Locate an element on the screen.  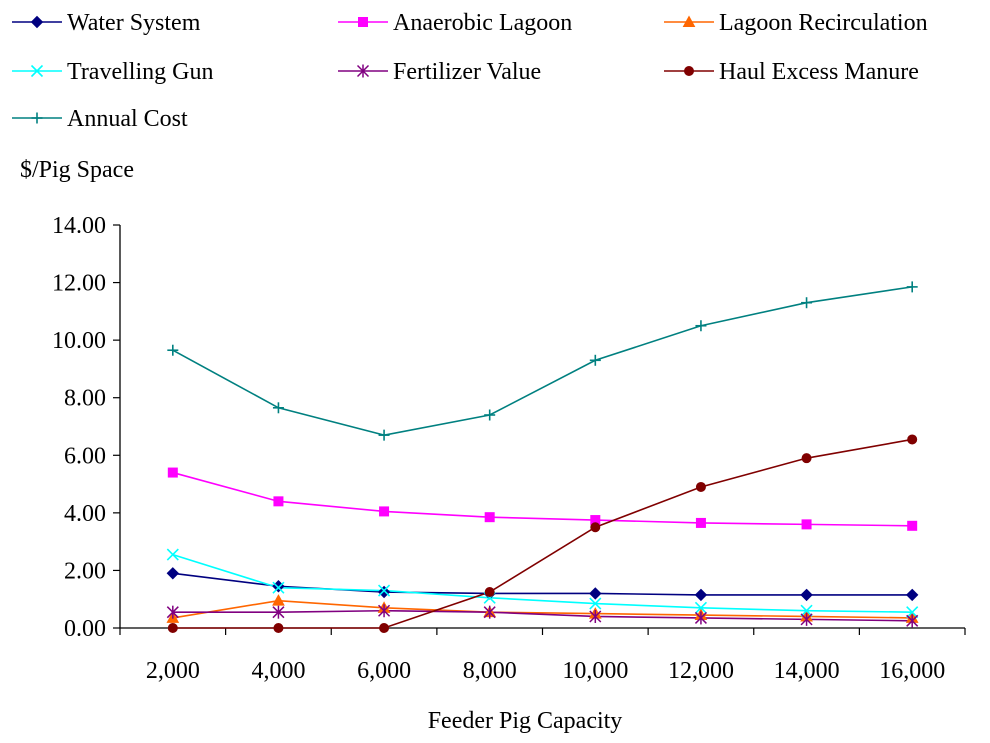
legend-item-water-system: Water System is located at coordinates (106, 23).